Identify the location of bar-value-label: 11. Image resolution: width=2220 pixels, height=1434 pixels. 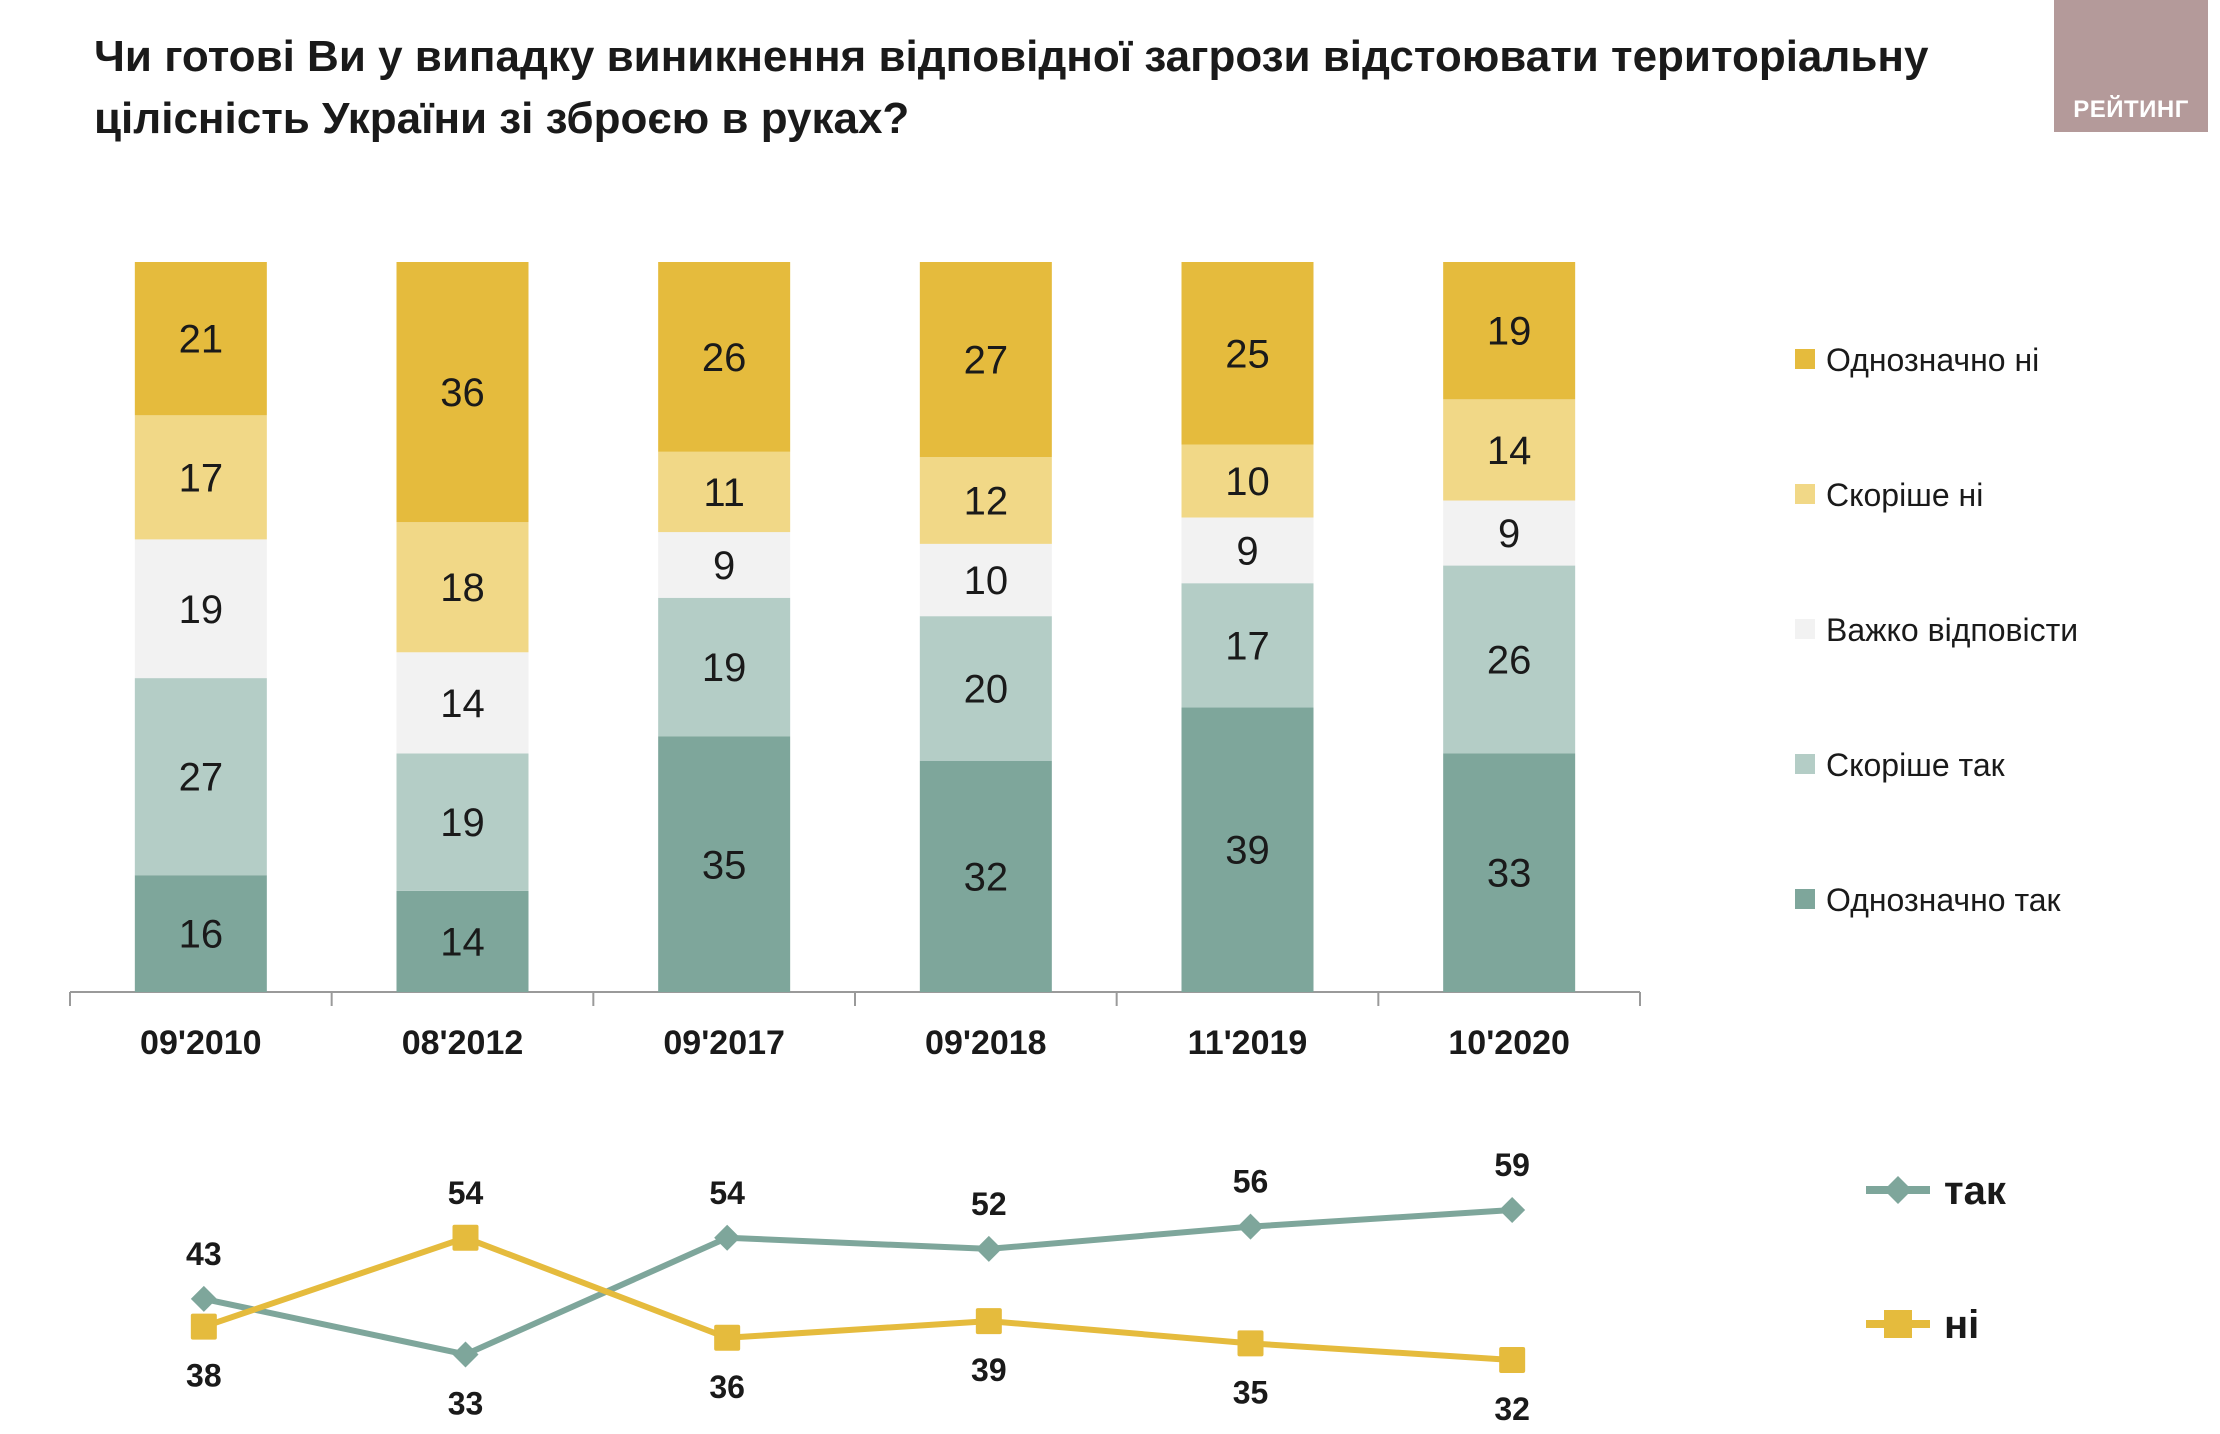
(724, 493).